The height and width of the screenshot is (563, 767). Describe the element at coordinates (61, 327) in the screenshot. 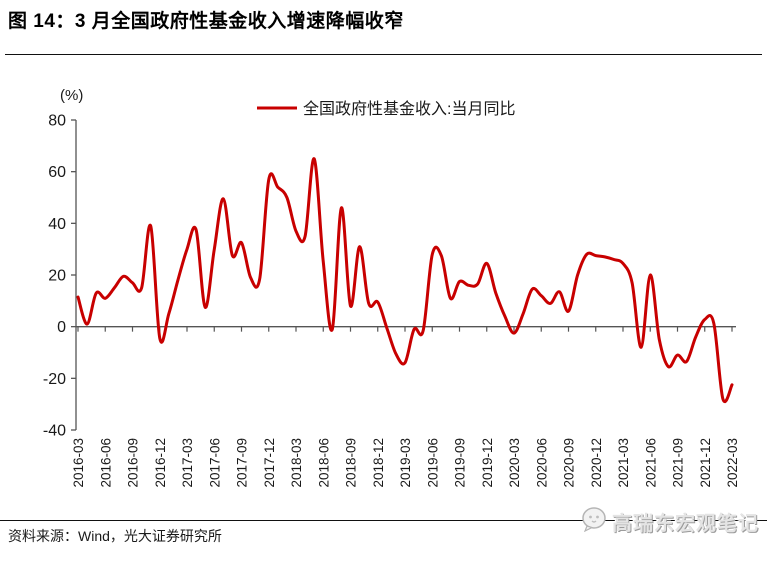

I see `y-tick-label: 0` at that location.